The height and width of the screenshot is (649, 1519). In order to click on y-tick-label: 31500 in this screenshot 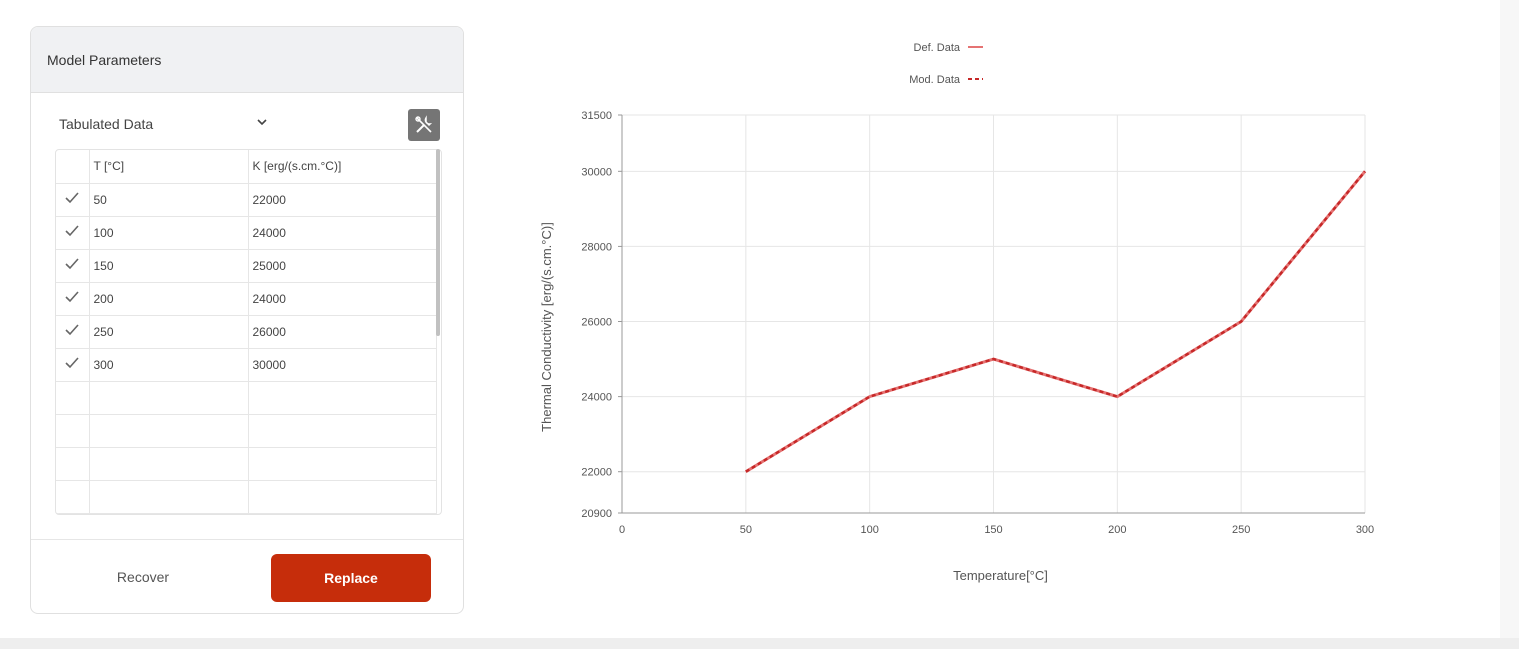, I will do `click(596, 116)`.